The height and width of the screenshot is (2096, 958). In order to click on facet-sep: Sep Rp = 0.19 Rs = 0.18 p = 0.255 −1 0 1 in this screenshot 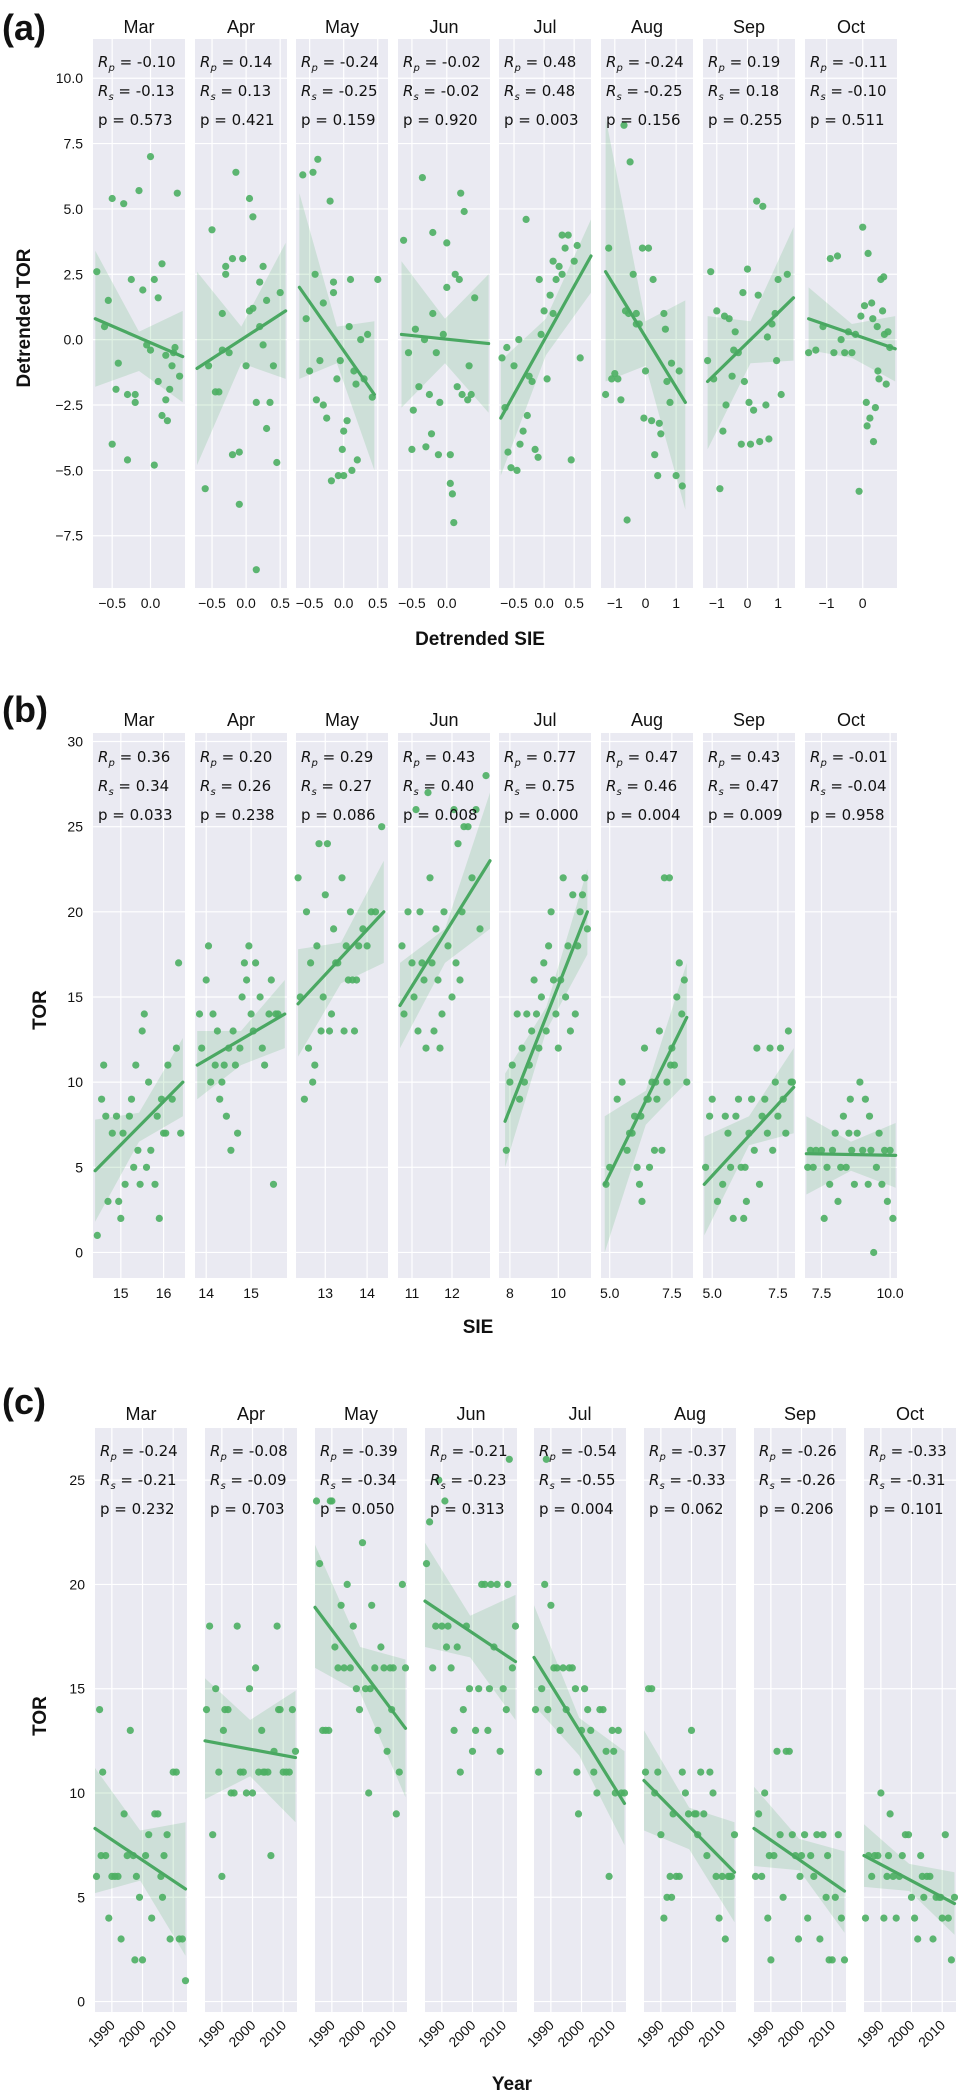, I will do `click(749, 314)`.